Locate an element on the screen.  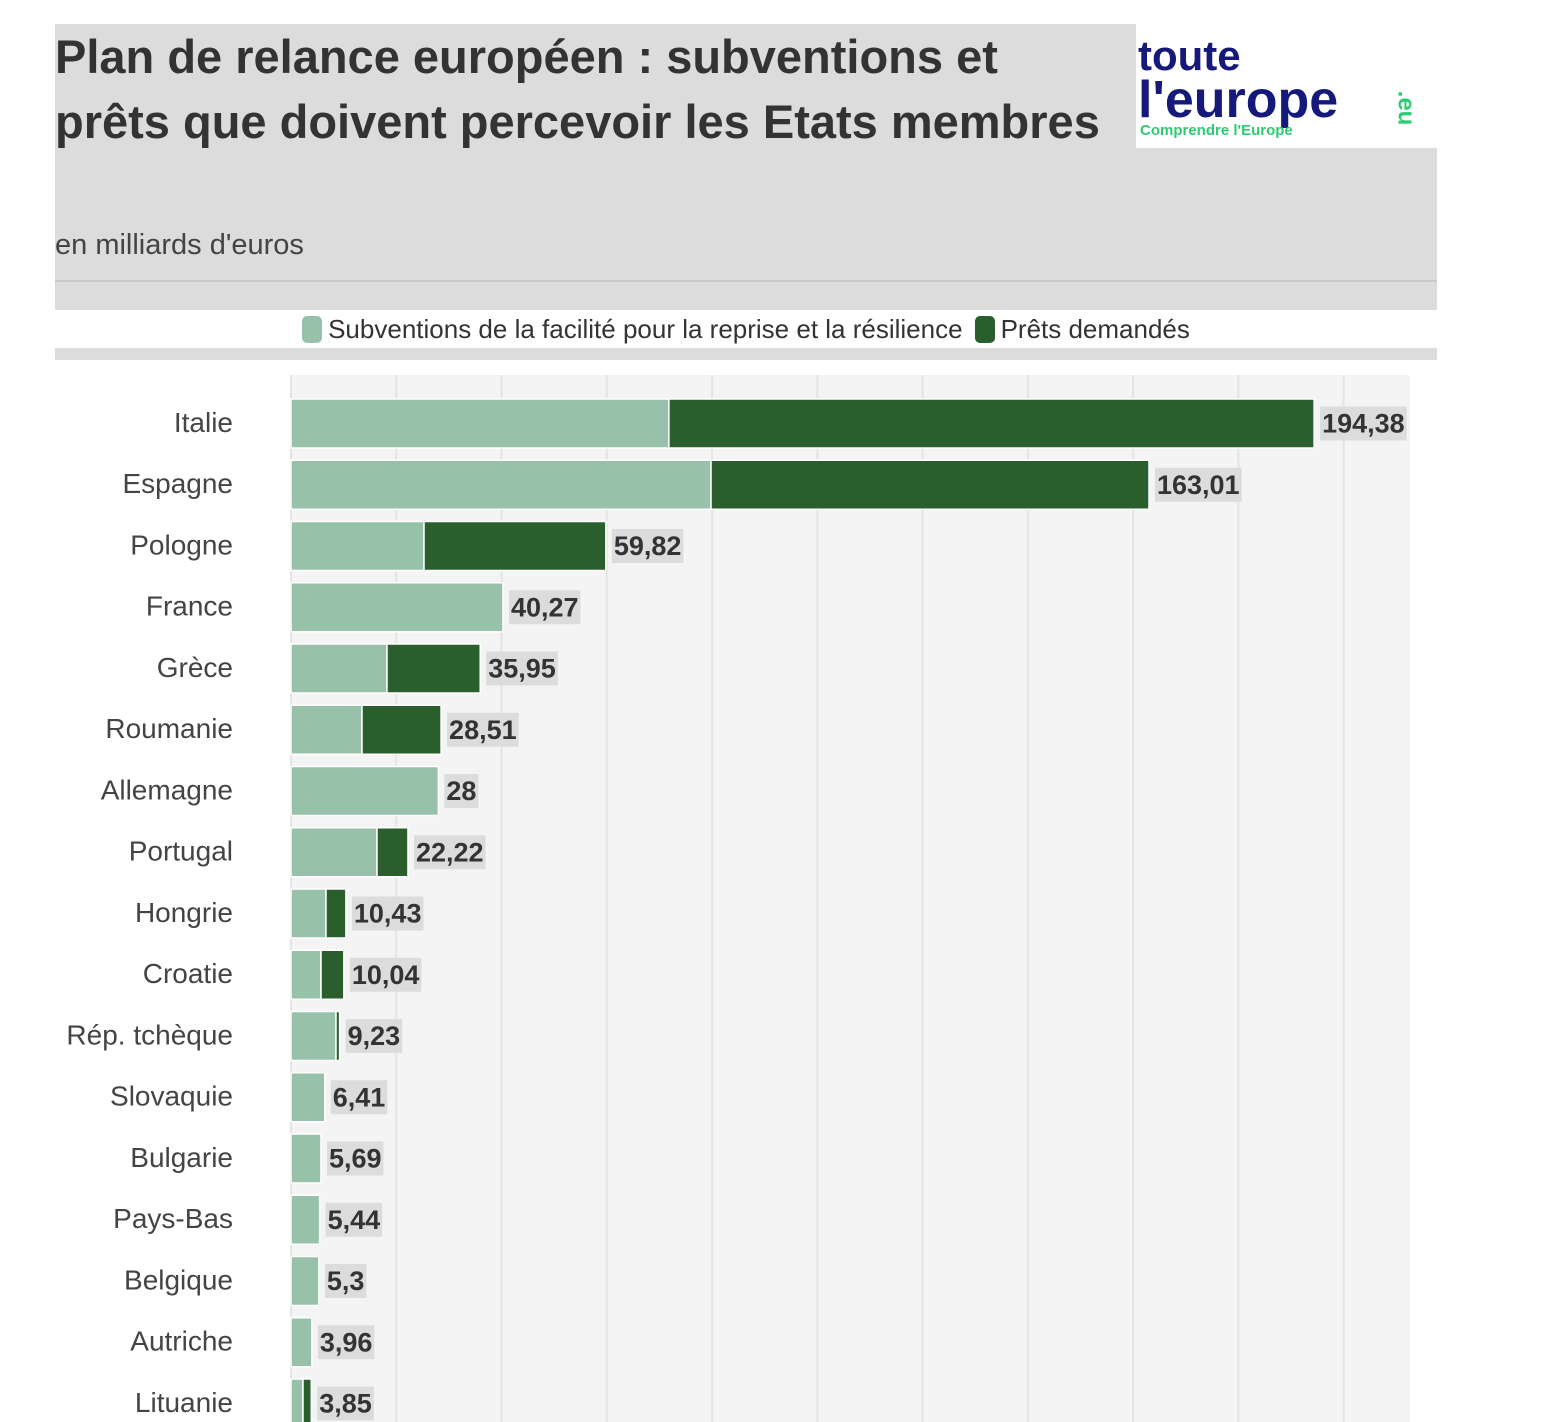
y-tick-label: Belgique is located at coordinates (178, 1279).